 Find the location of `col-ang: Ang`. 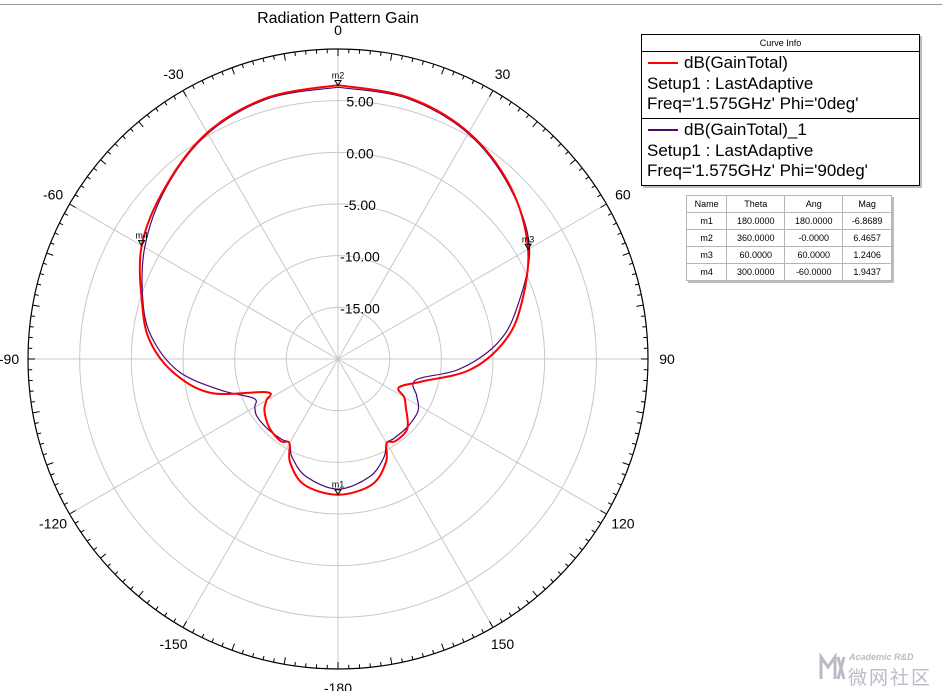

col-ang: Ang is located at coordinates (814, 204).